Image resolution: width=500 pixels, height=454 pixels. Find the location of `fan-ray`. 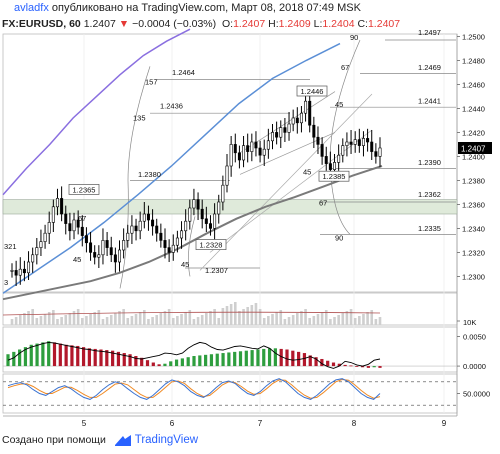

fan-ray is located at coordinates (291, 191).